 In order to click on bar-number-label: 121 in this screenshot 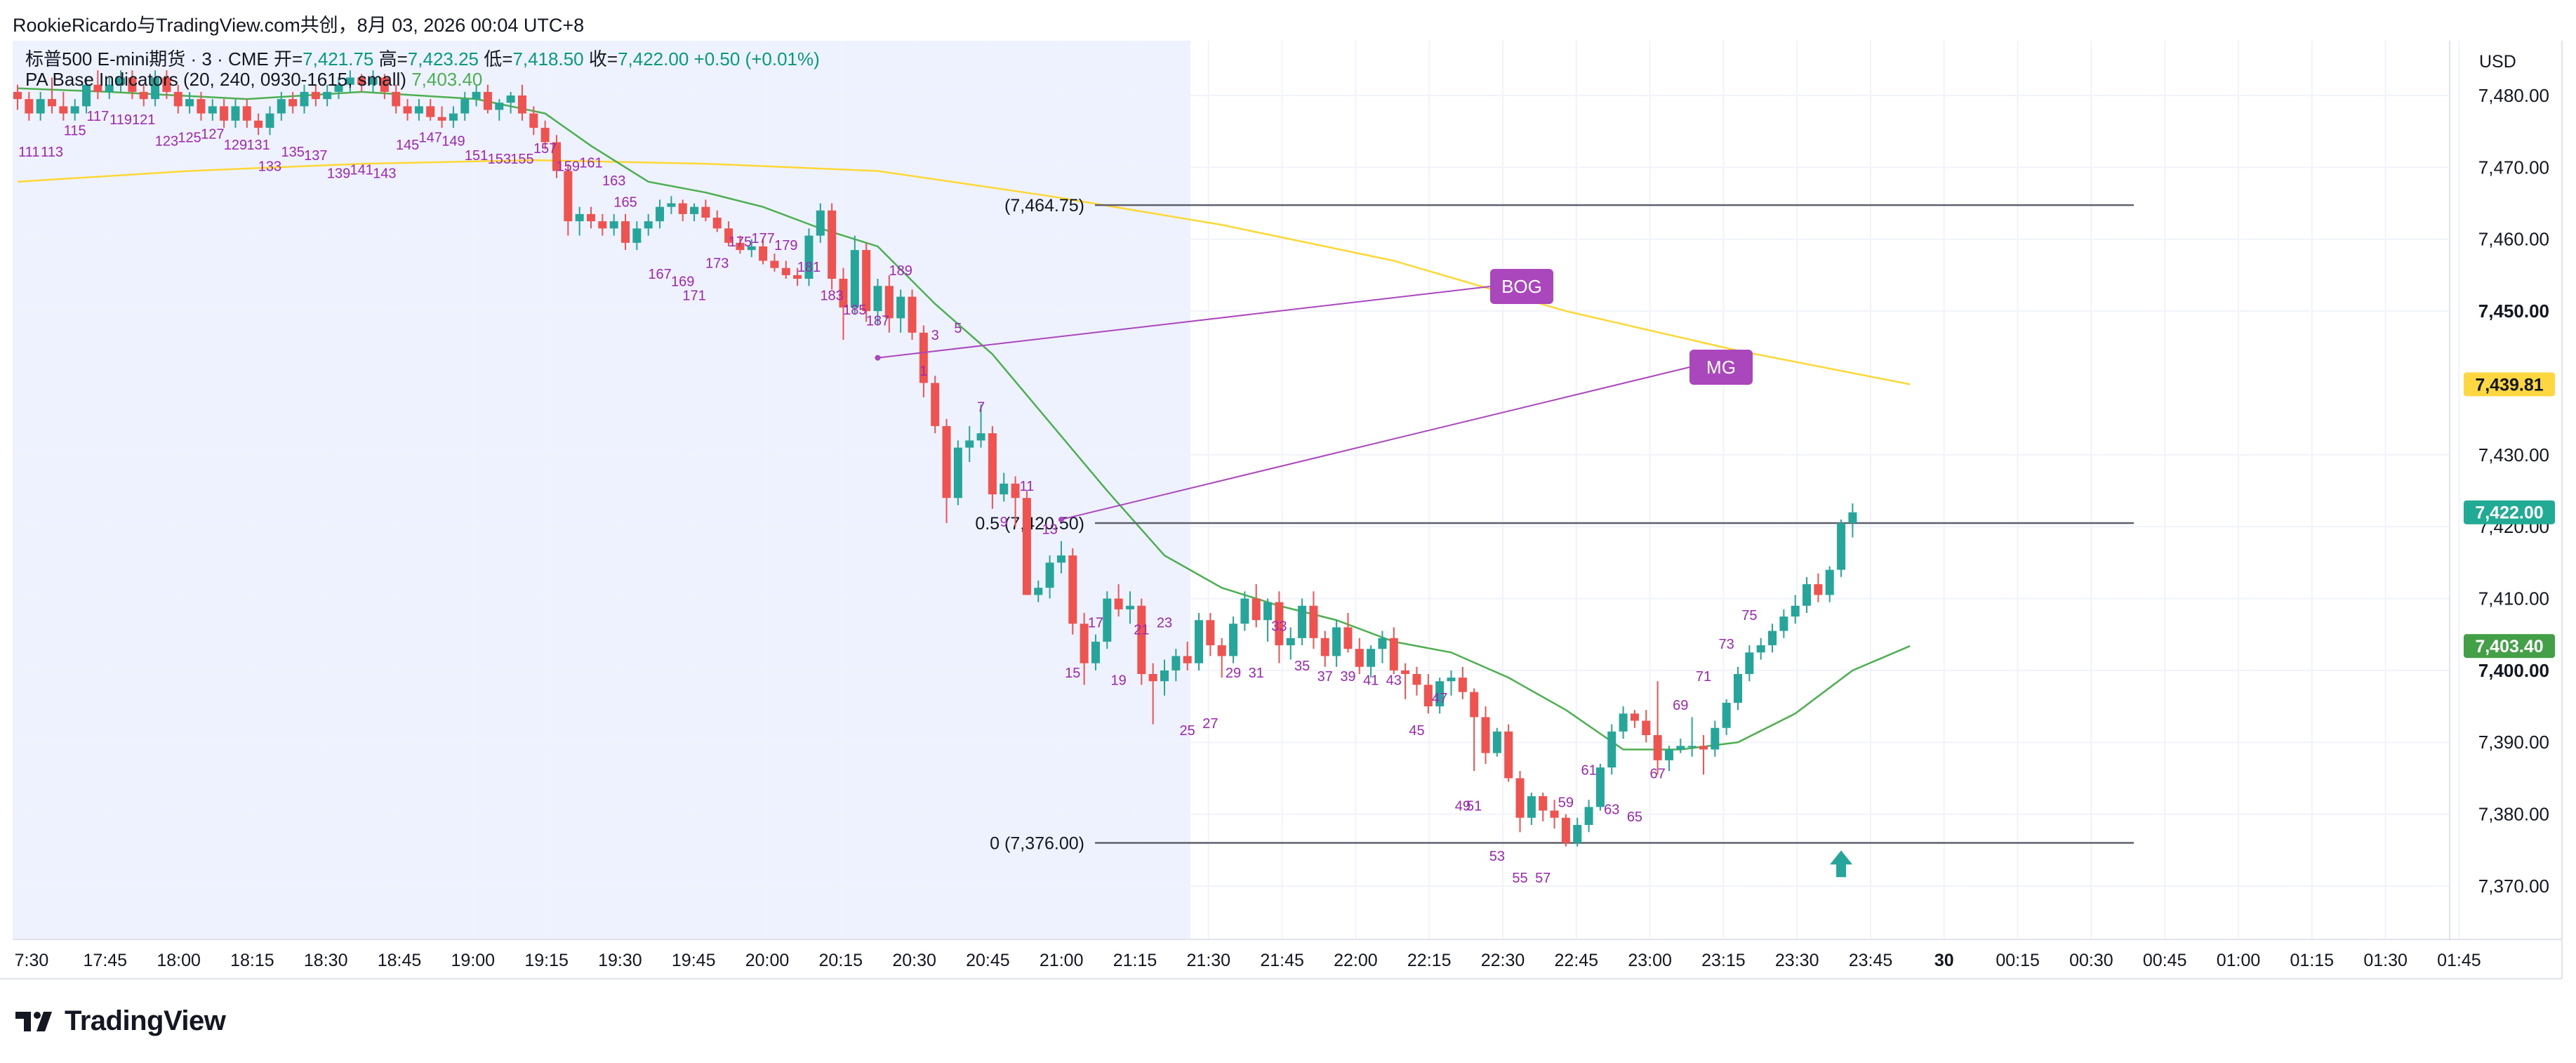, I will do `click(144, 120)`.